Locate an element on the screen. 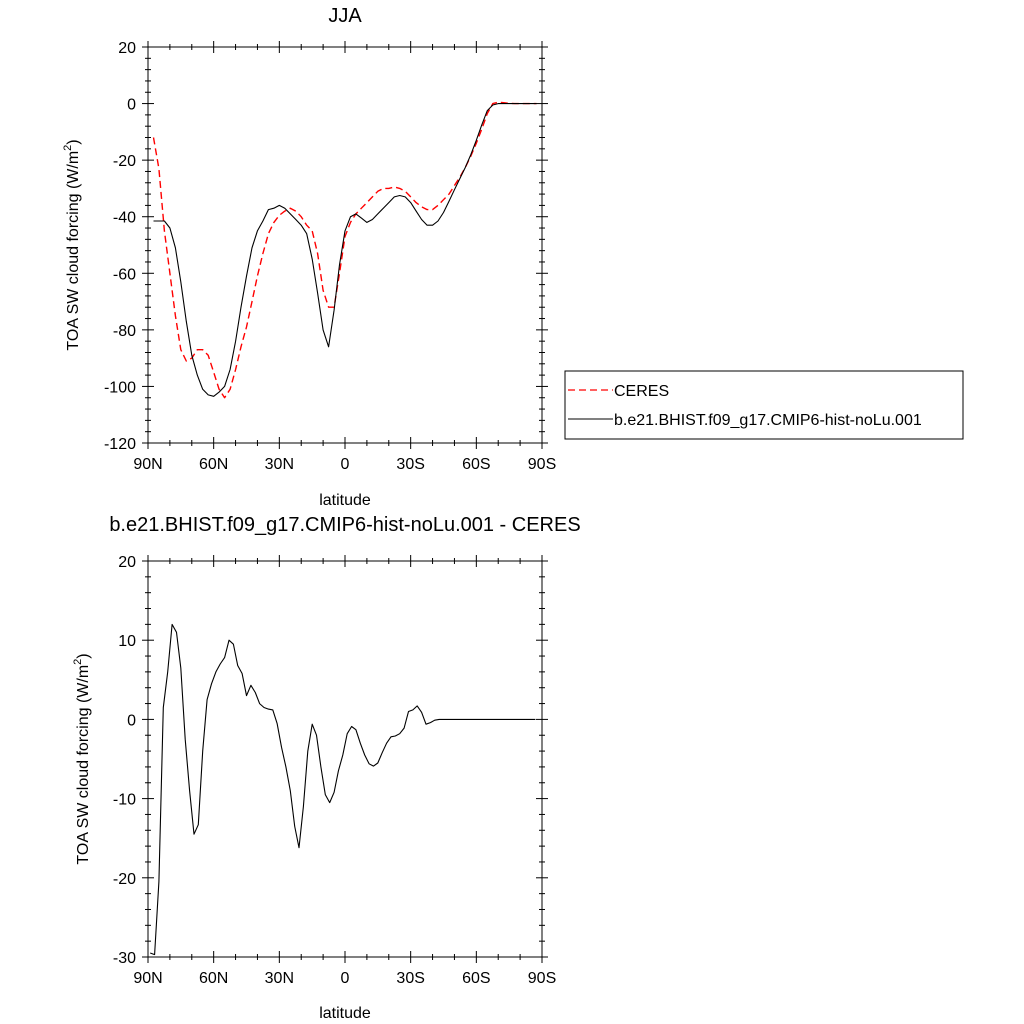 The height and width of the screenshot is (1024, 1024). panel-bottom-ylabel-end: ) is located at coordinates (83, 655).